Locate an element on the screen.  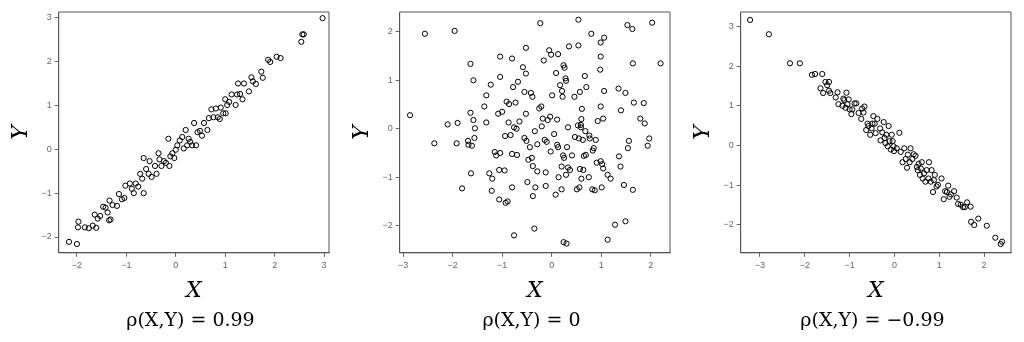
text: ρ(X,Y) = −0.99 is located at coordinates (872, 319).